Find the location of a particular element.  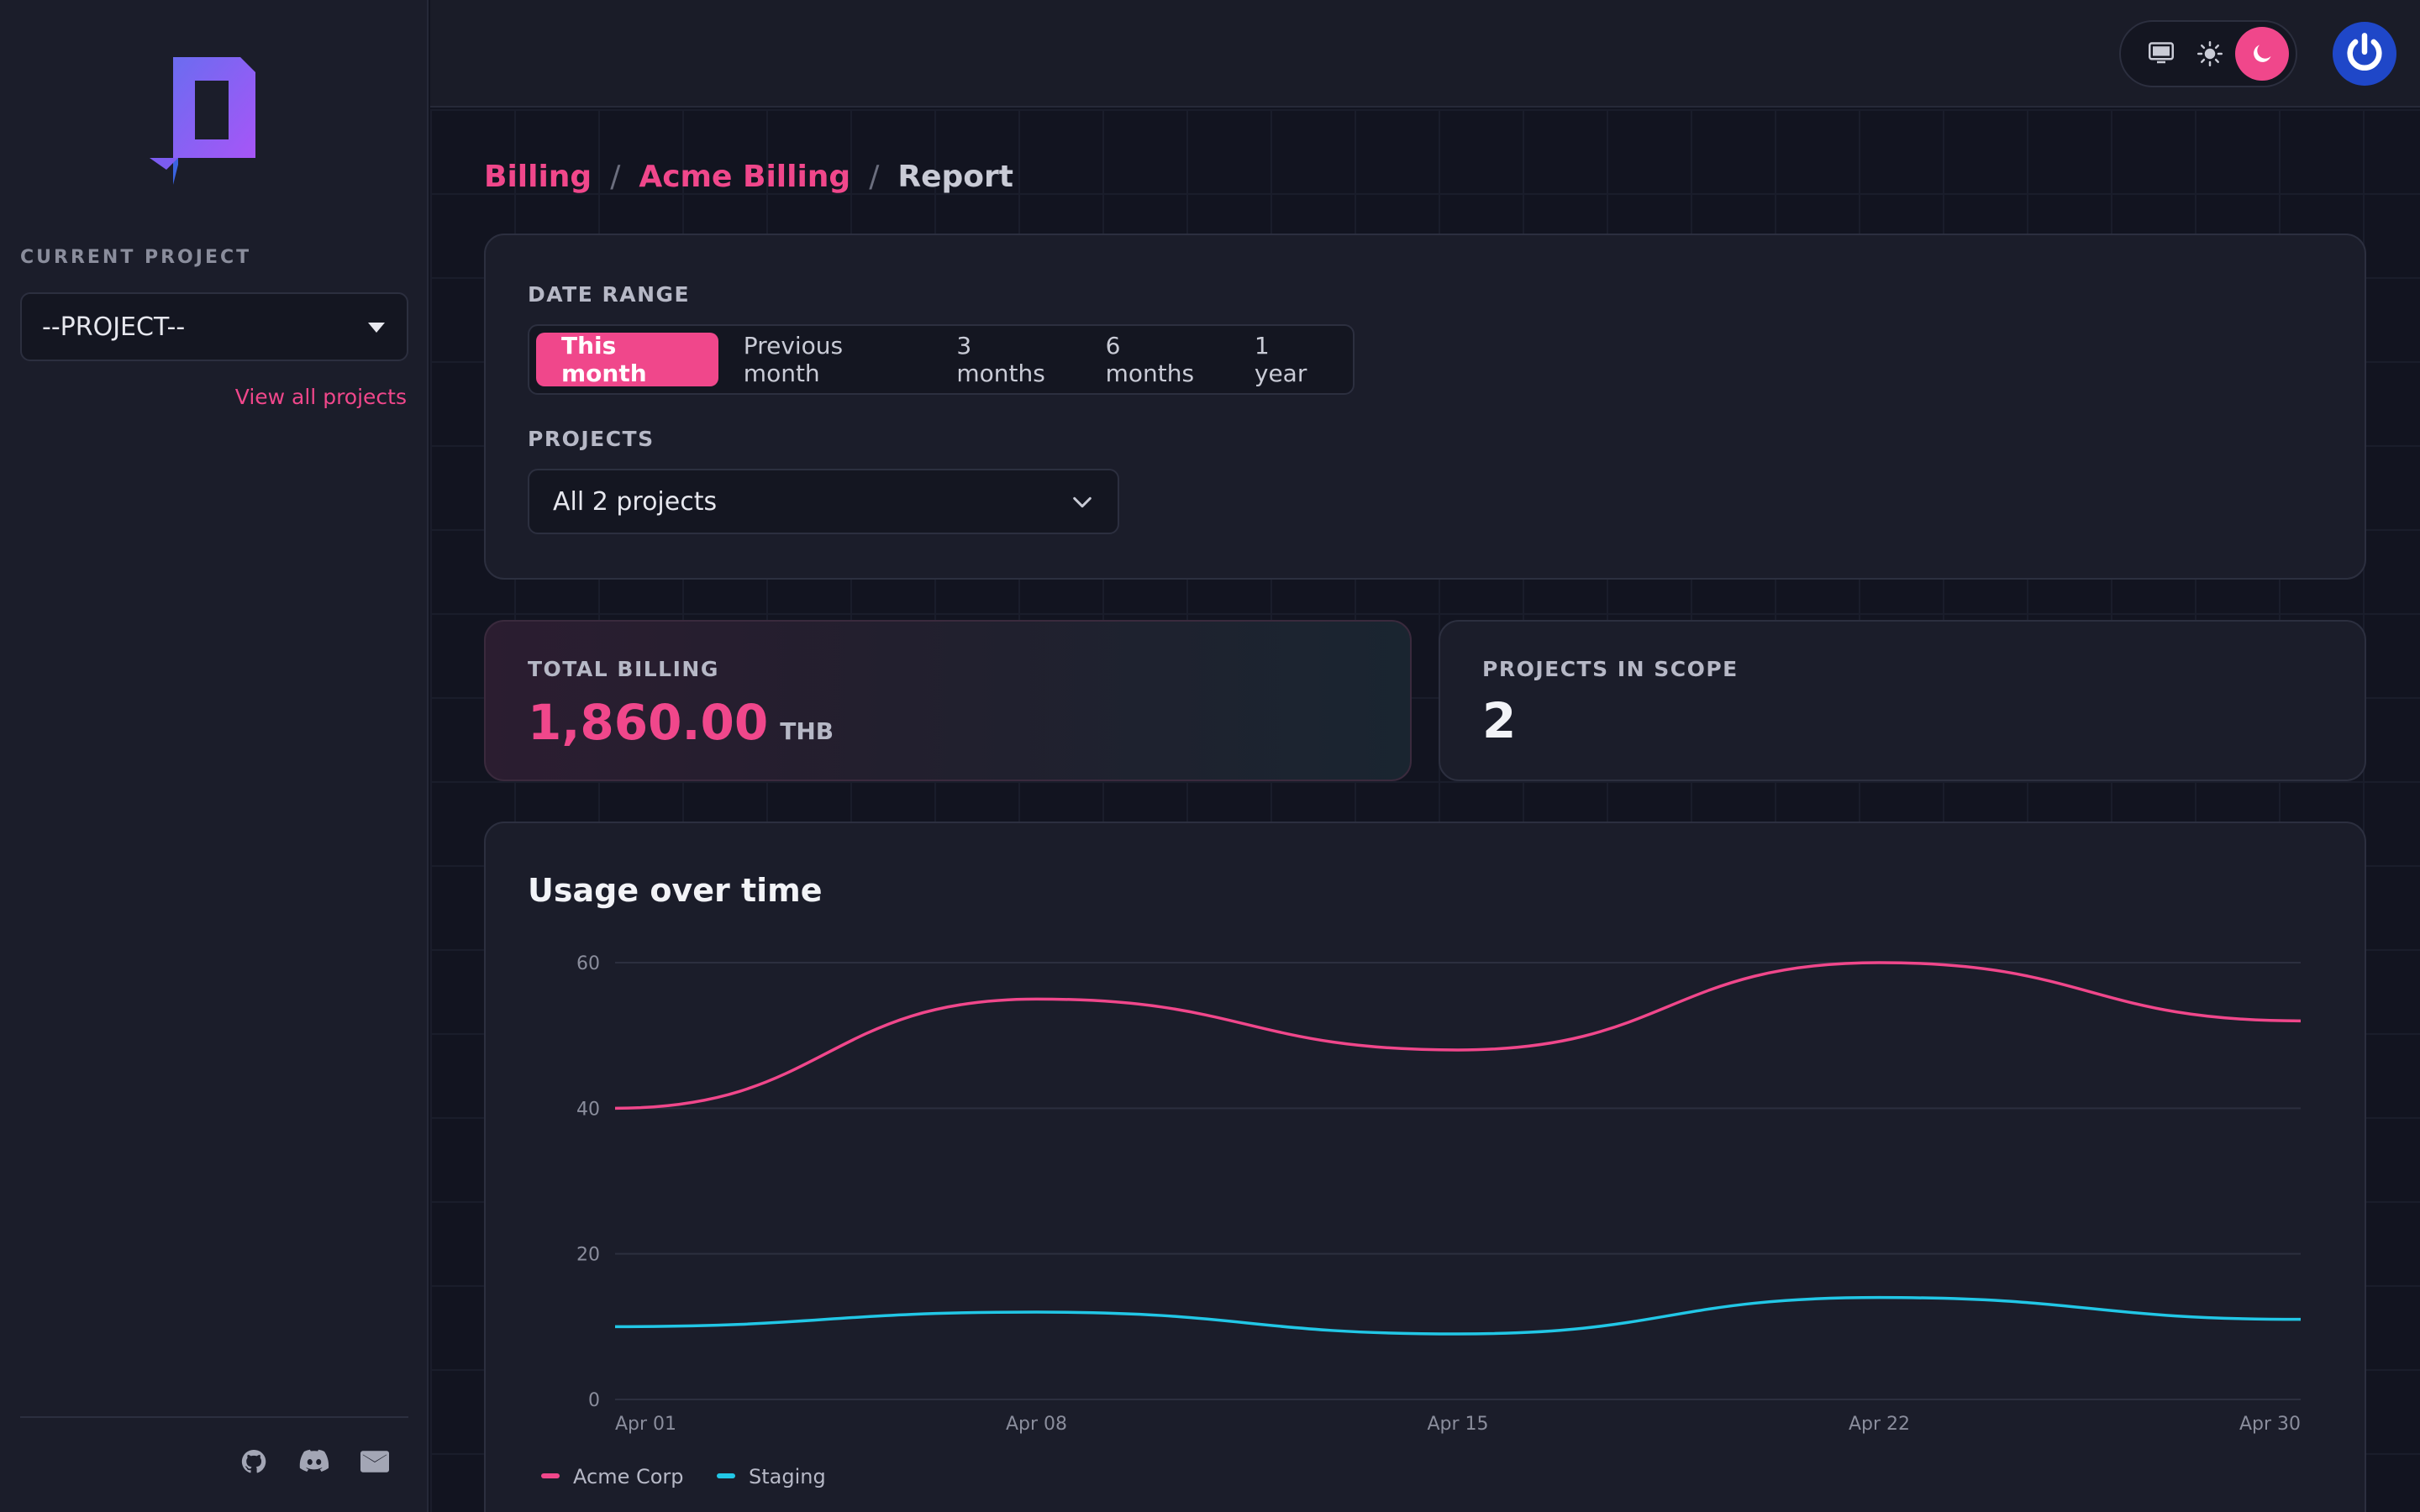

total-billing-amount: 1,860.00 is located at coordinates (648, 722).